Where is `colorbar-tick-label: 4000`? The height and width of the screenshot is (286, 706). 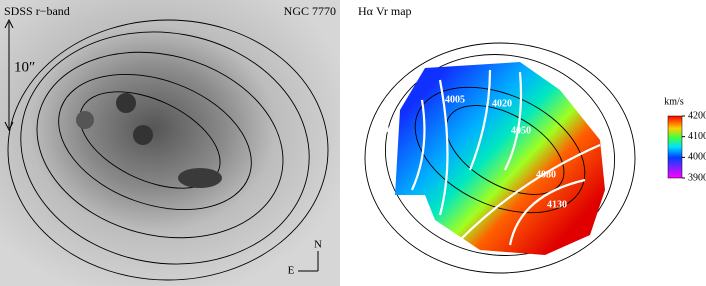 colorbar-tick-label: 4000 is located at coordinates (697, 157).